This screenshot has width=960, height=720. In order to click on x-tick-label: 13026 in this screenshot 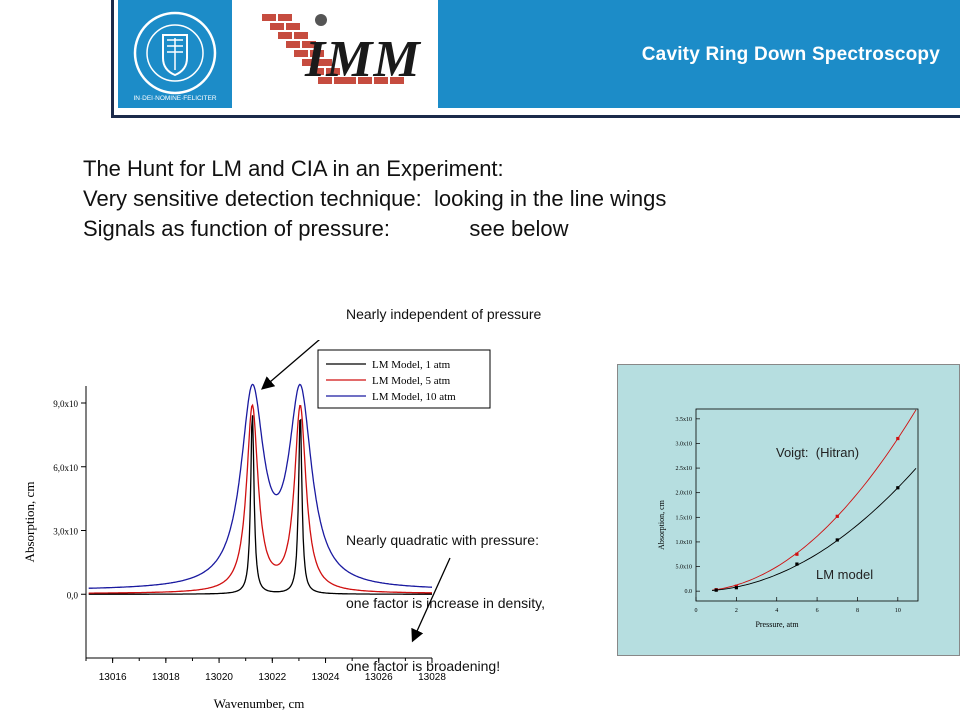, I will do `click(379, 677)`.